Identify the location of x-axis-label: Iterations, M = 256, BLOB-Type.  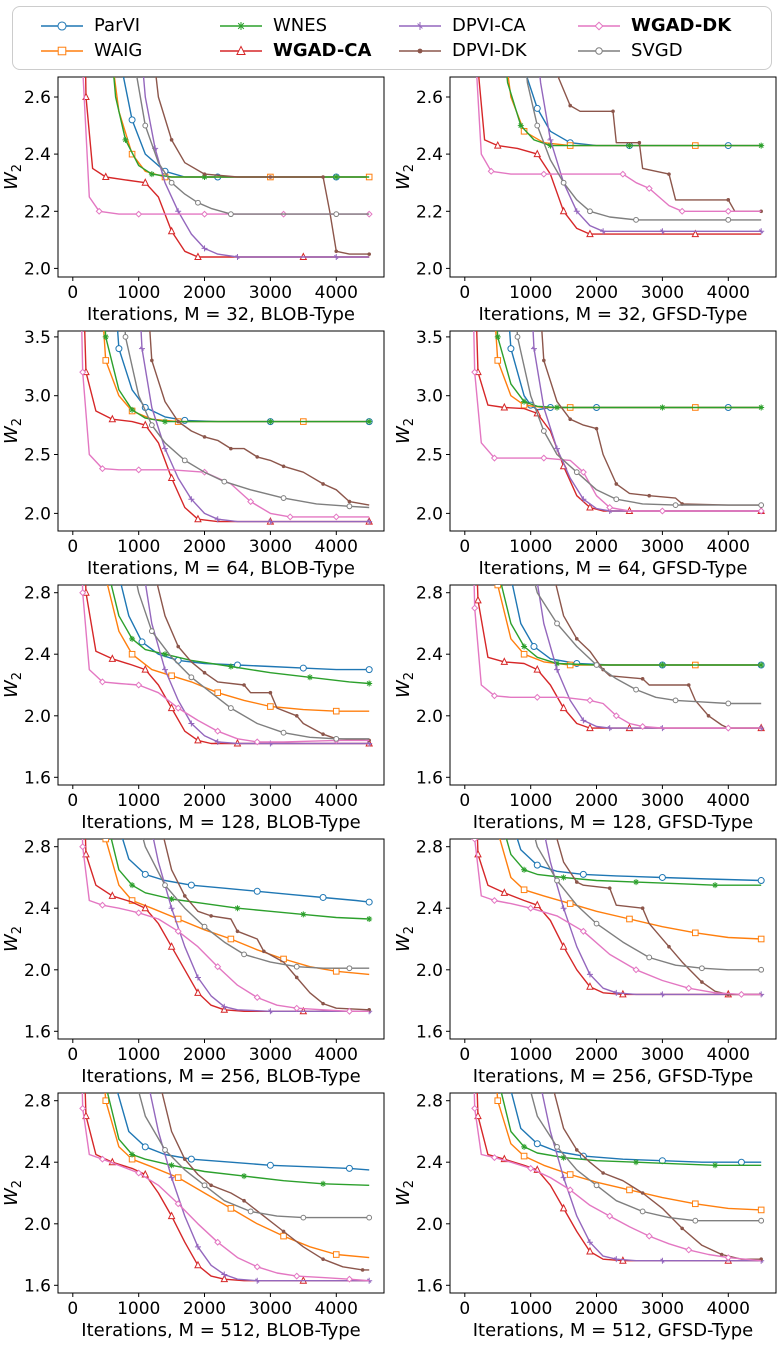
(220, 1076).